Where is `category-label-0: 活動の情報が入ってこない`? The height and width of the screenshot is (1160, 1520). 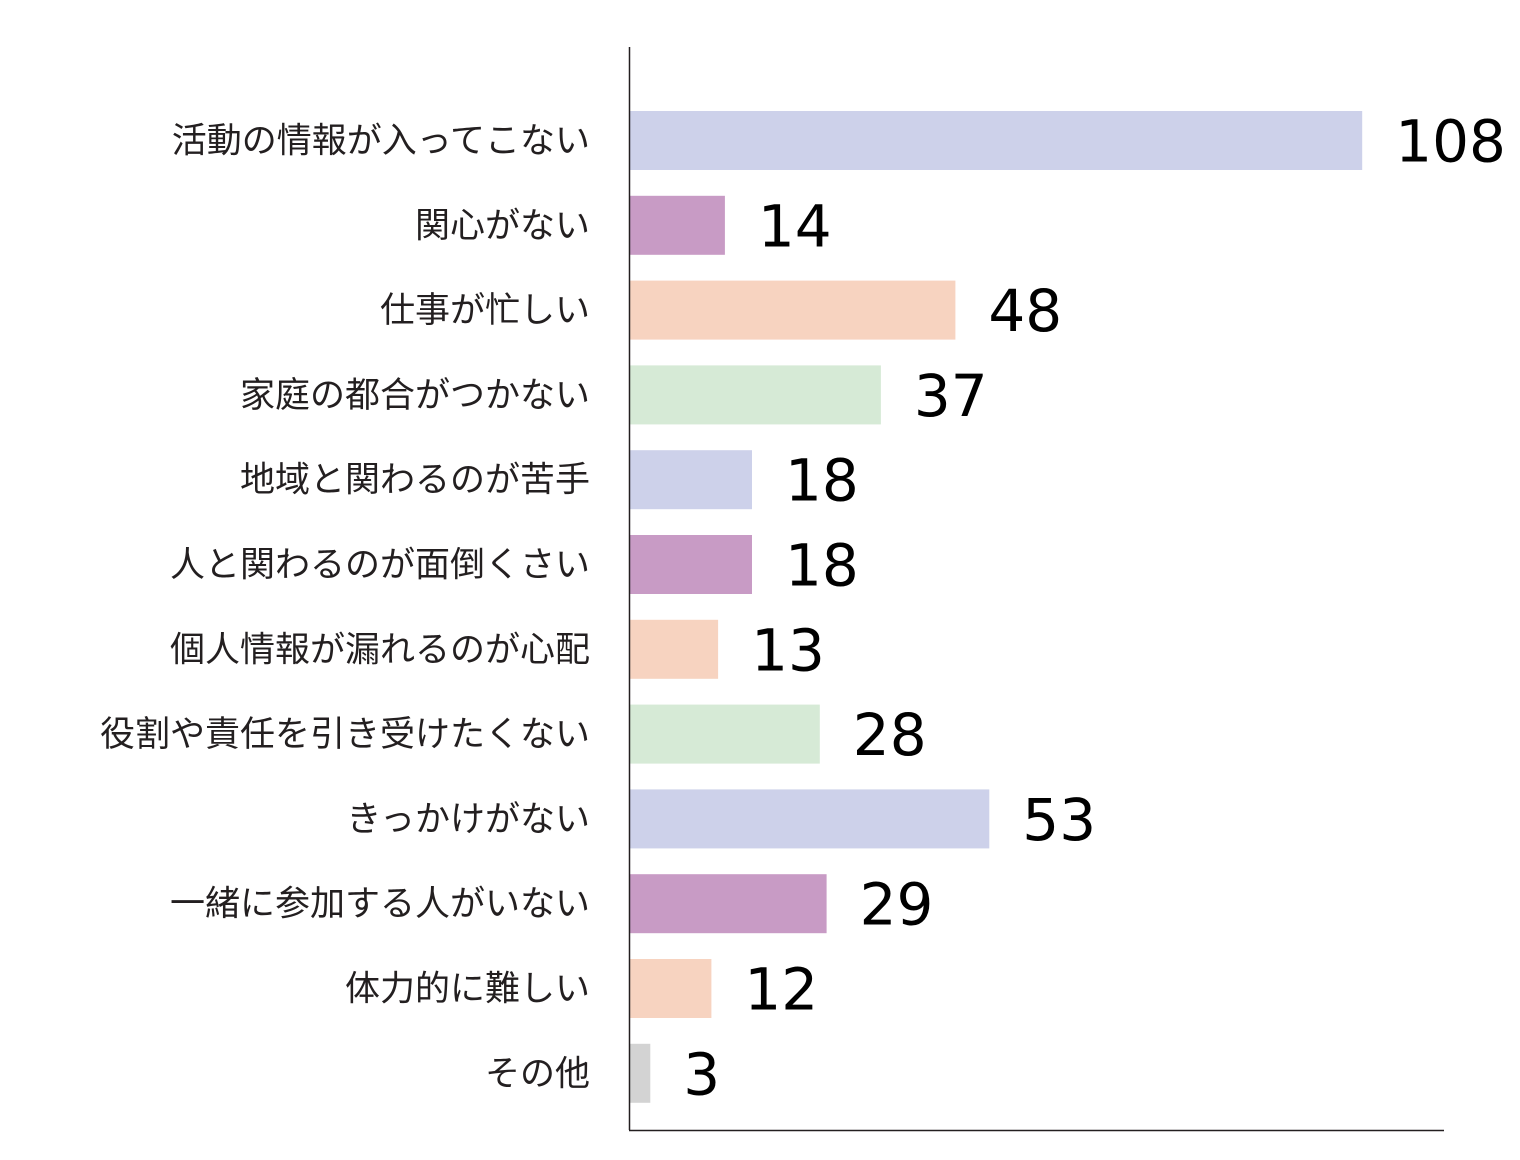
category-label-0: 活動の情報が入ってこない is located at coordinates (381, 142).